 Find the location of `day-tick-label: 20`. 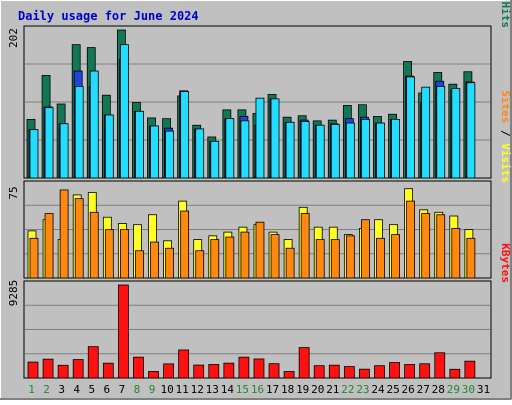

day-tick-label: 20 is located at coordinates (317, 389).